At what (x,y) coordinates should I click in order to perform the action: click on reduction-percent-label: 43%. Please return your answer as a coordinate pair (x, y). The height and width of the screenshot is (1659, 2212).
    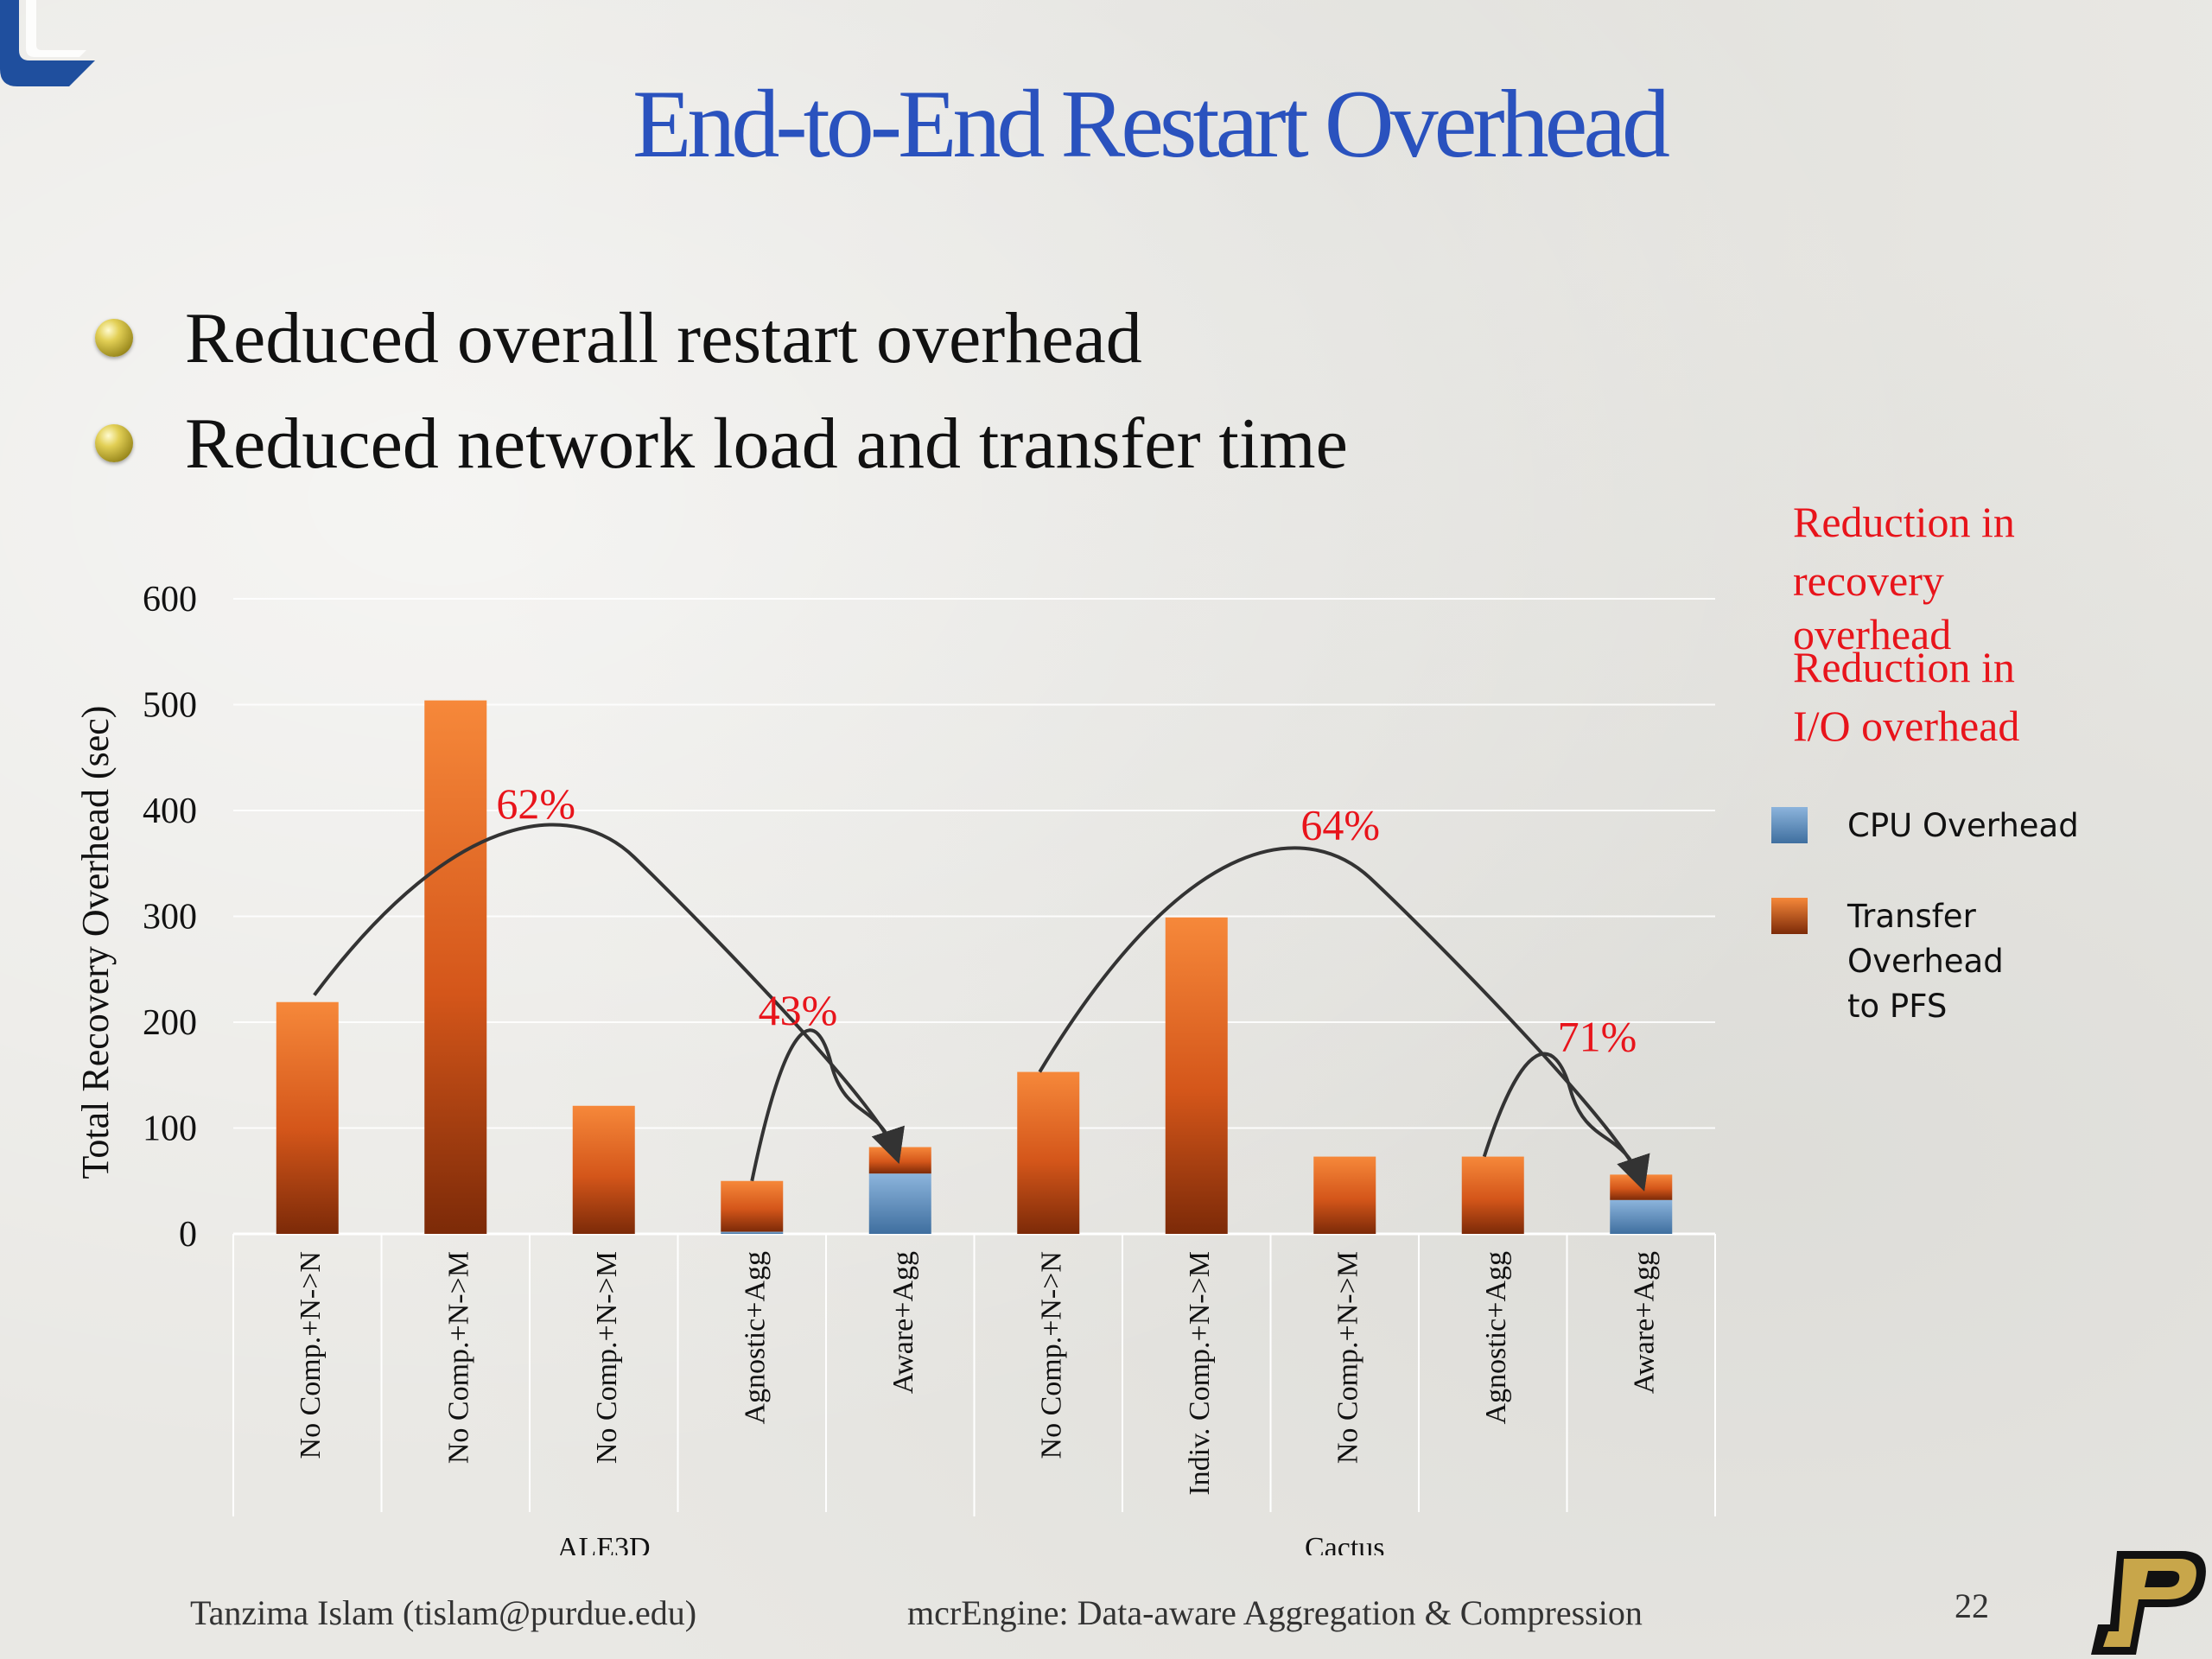
    Looking at the image, I should click on (798, 1010).